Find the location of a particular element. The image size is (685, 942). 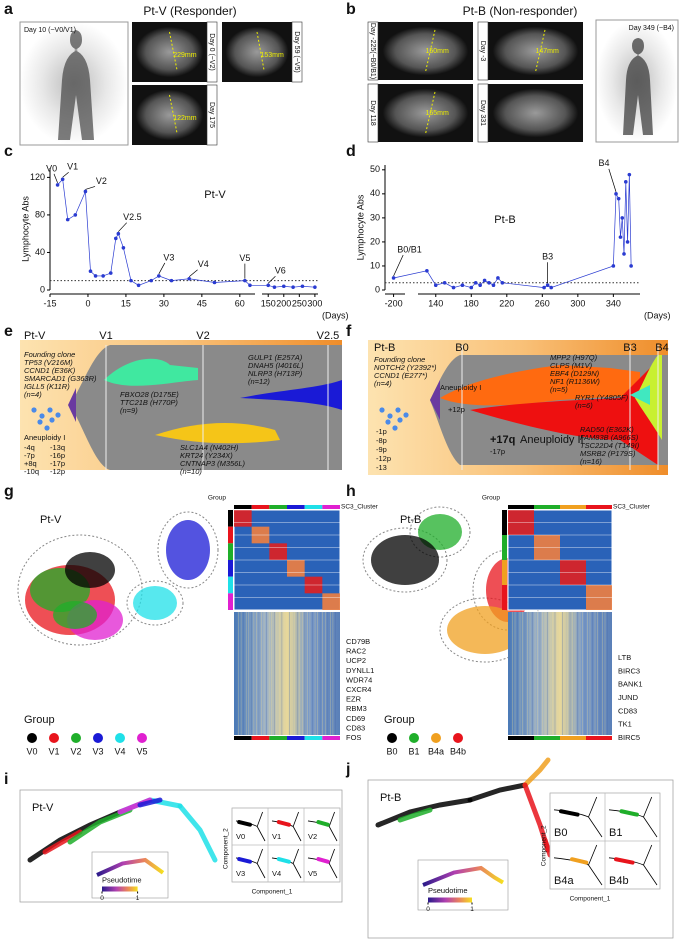

label: Founding clone is located at coordinates (49, 354).